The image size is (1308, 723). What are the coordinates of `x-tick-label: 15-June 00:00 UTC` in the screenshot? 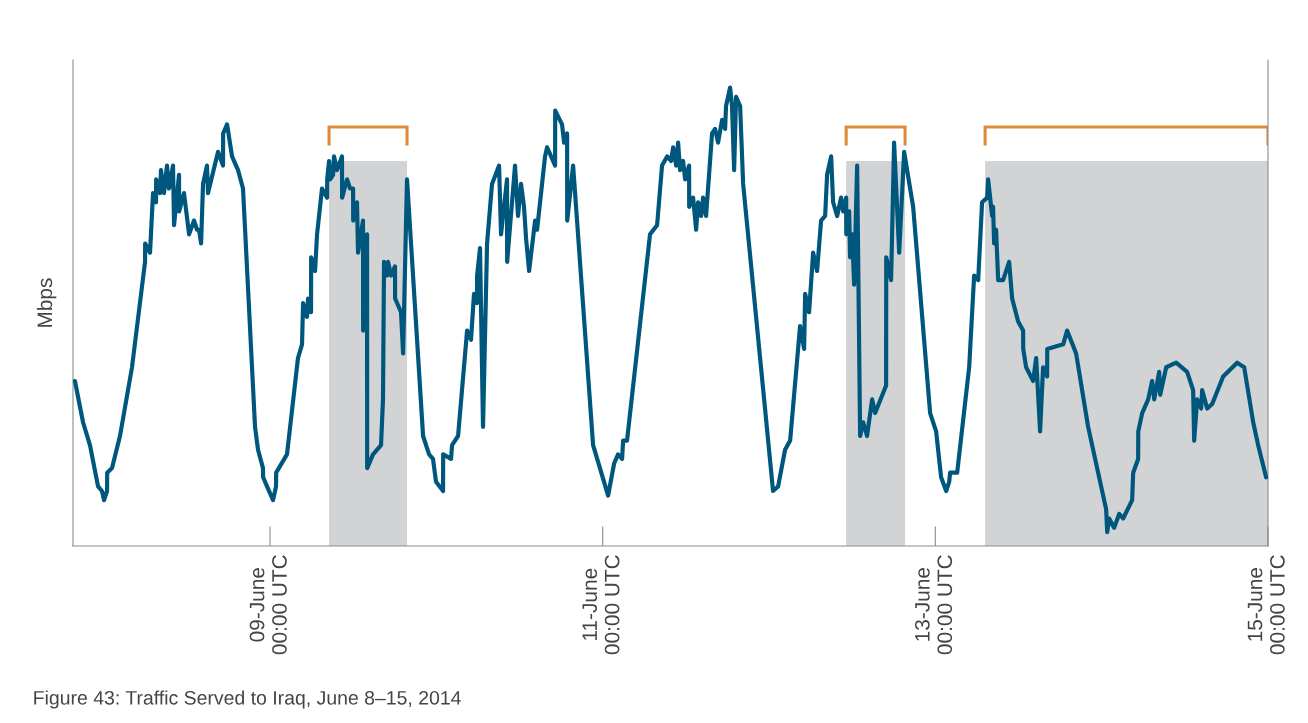 It's located at (1266, 605).